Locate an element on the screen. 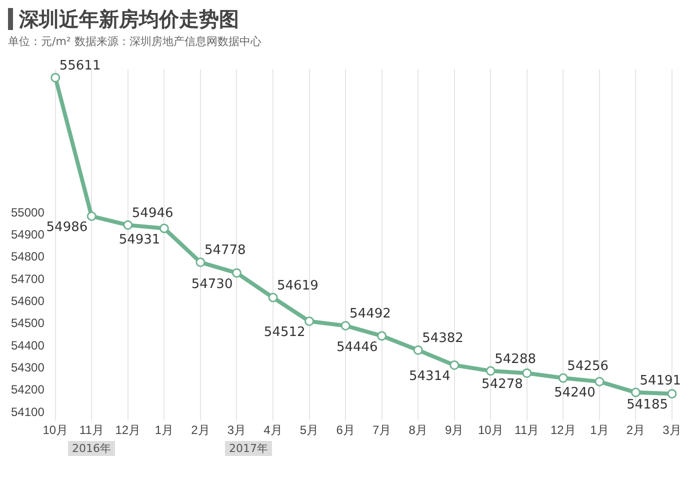 The image size is (700, 490). data-label: 54446 is located at coordinates (357, 347).